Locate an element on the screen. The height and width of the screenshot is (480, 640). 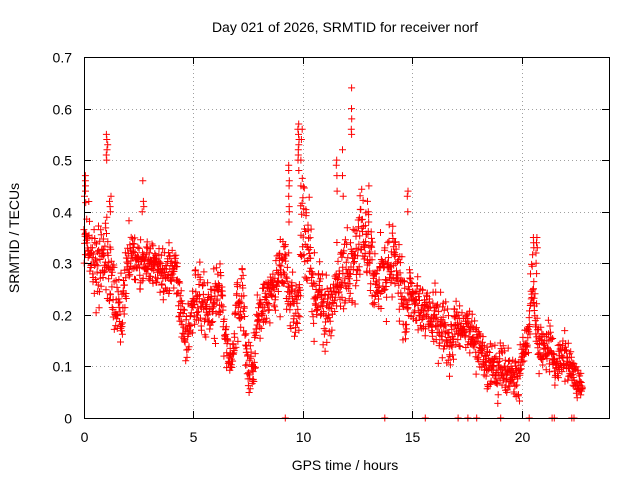
y-tick-label: 0.6 is located at coordinates (63, 110).